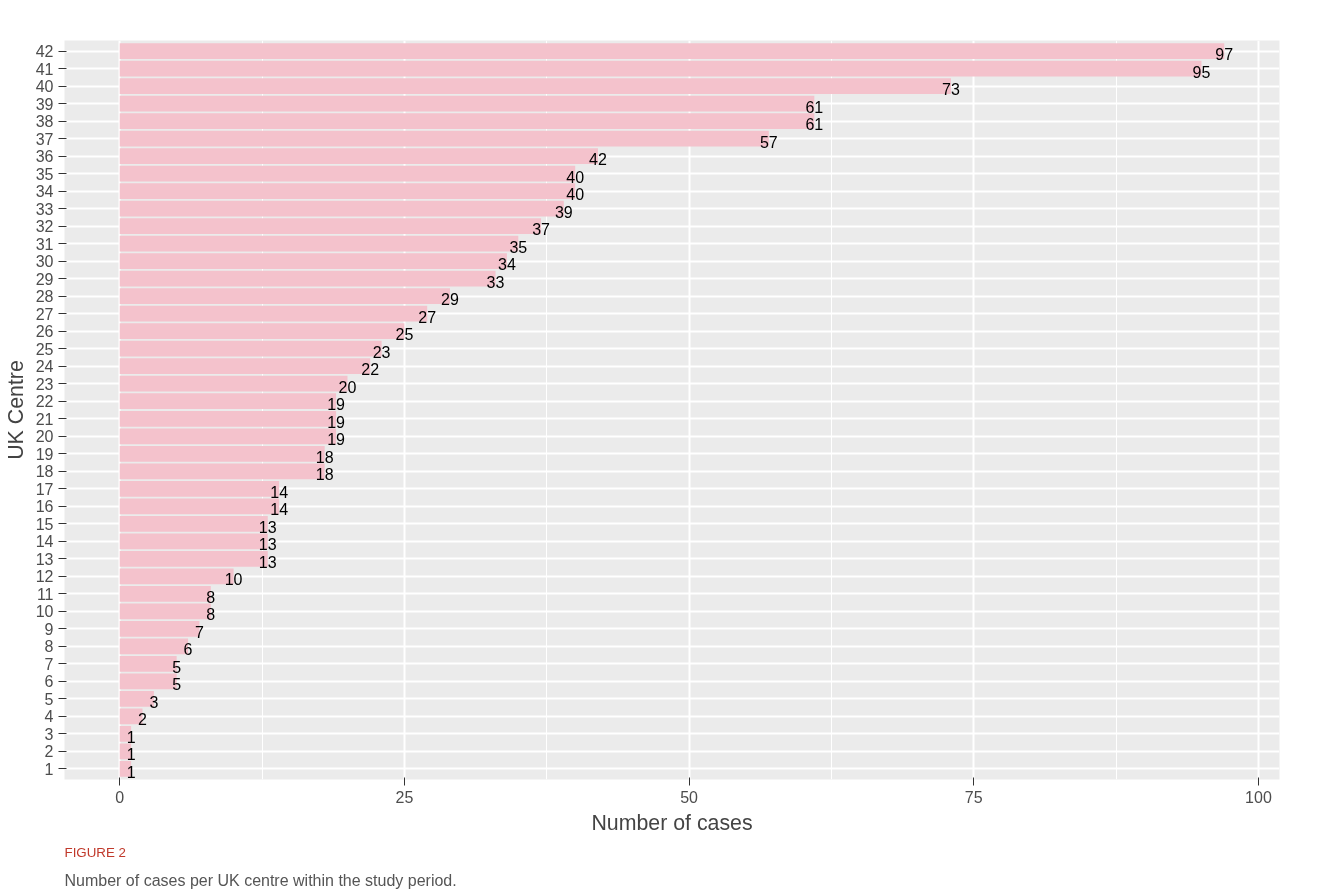 This screenshot has width=1329, height=893. I want to click on y-axis-title: UK Centre, so click(15, 410).